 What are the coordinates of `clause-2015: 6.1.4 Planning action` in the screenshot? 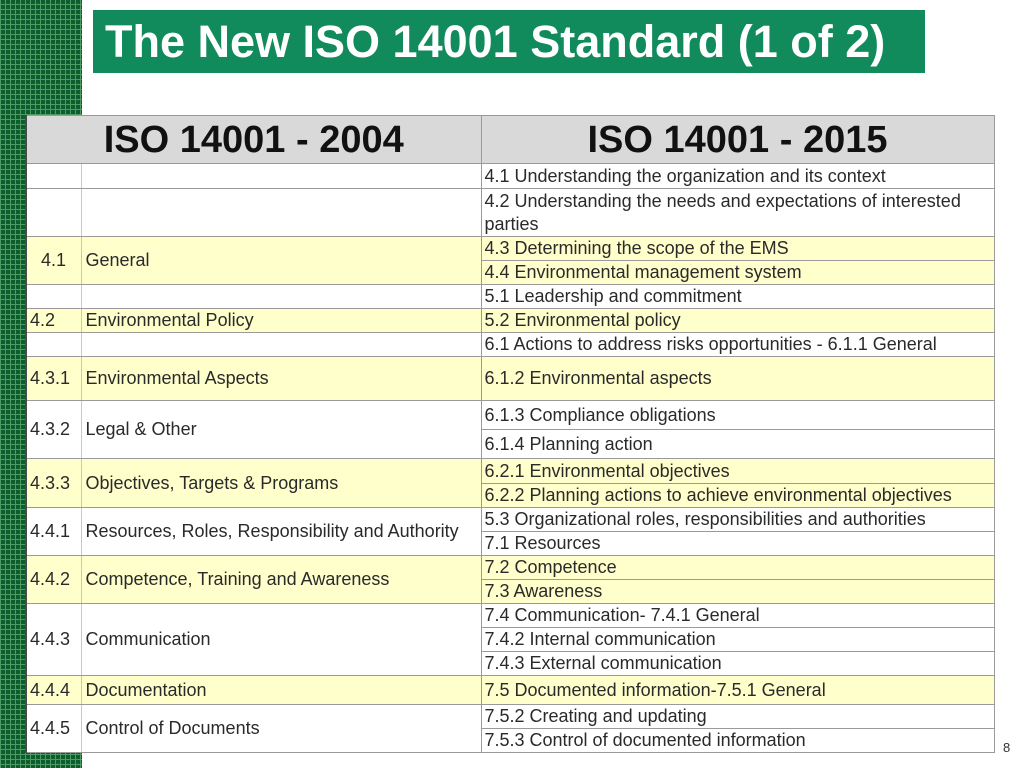 It's located at (737, 444).